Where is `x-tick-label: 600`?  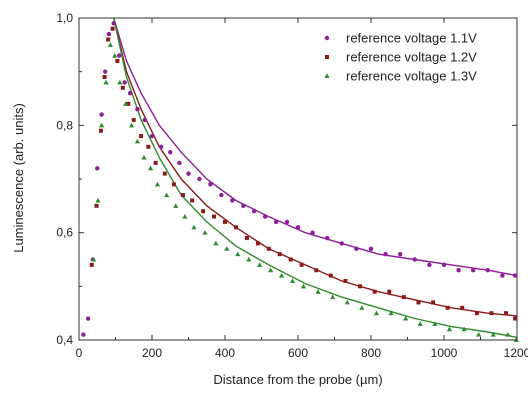
x-tick-label: 600 is located at coordinates (298, 353).